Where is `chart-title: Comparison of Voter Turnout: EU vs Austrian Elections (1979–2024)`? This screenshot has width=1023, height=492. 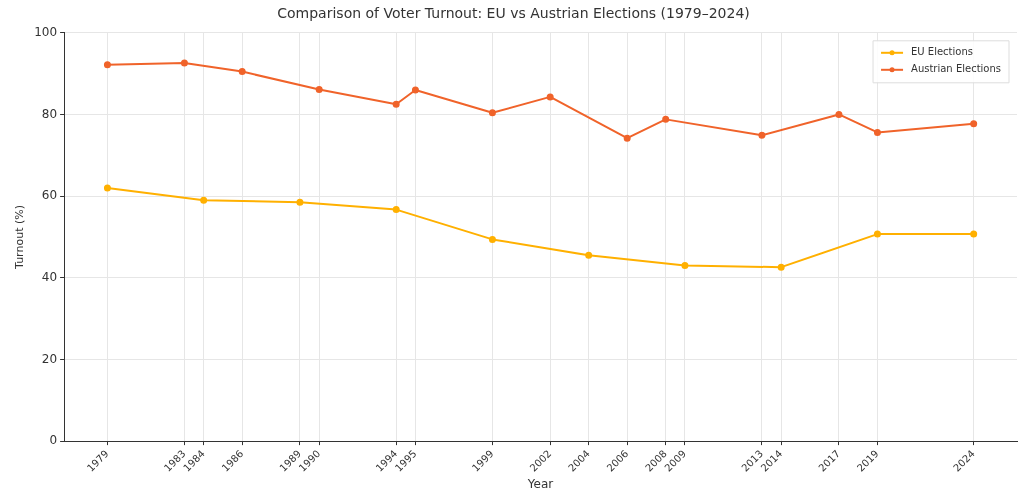
chart-title: Comparison of Voter Turnout: EU vs Austrian Elections (1979–2024) is located at coordinates (513, 13).